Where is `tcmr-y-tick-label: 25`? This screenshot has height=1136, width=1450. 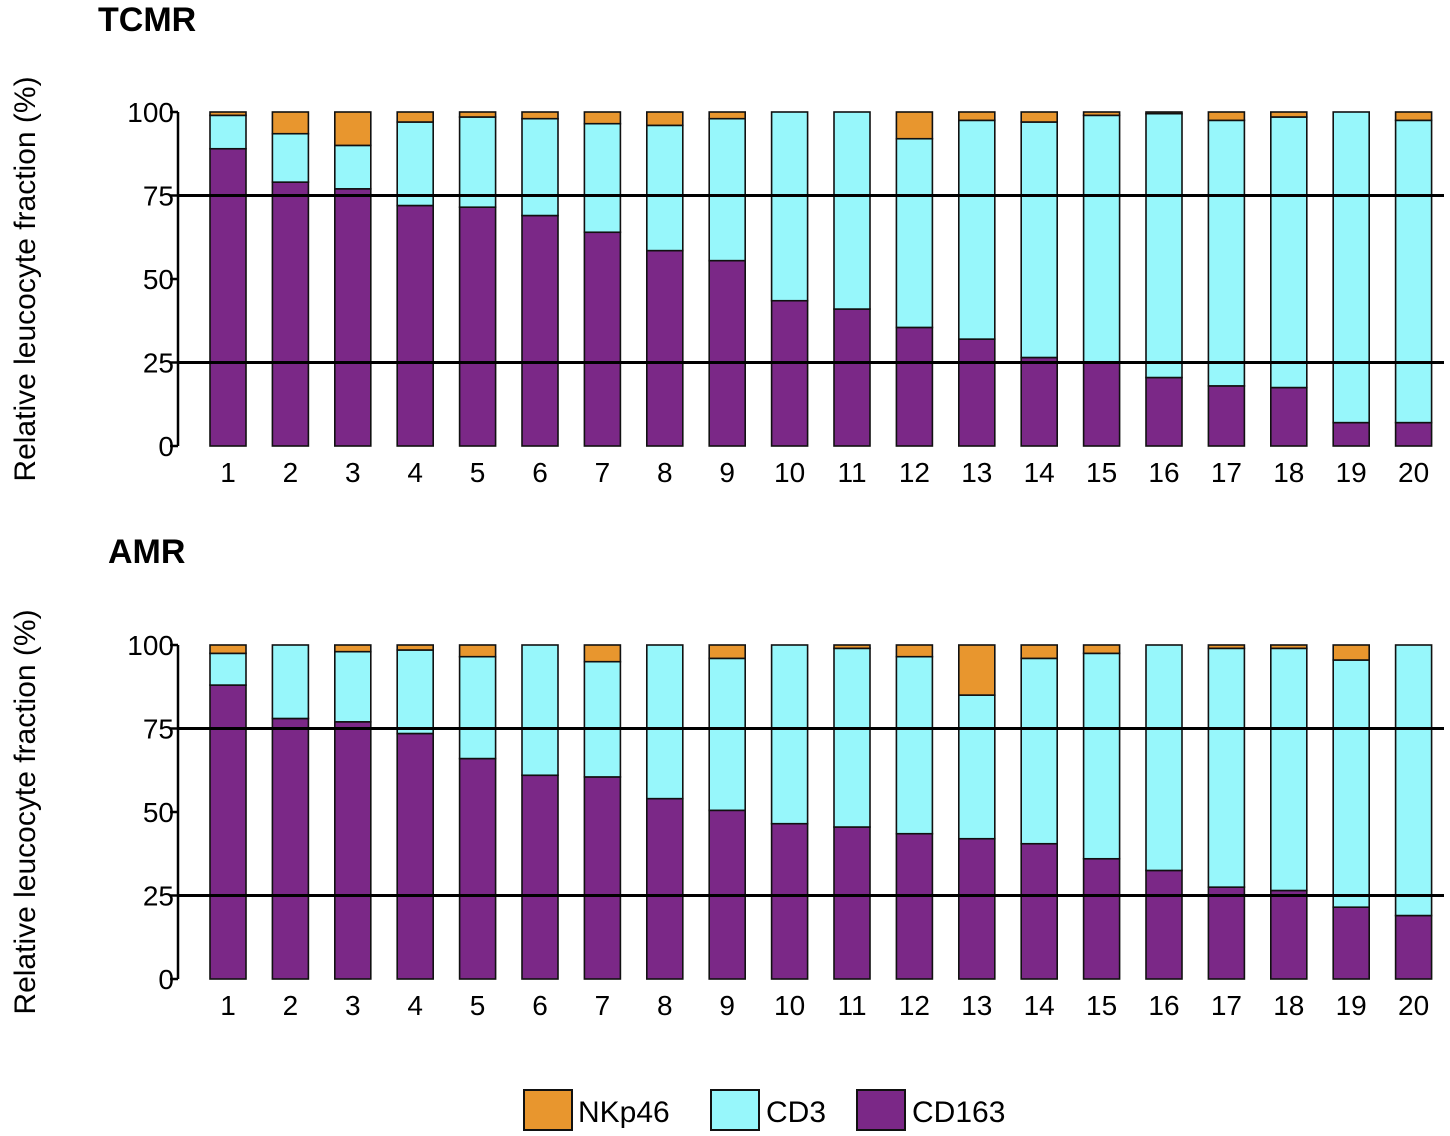
tcmr-y-tick-label: 25 is located at coordinates (158, 363).